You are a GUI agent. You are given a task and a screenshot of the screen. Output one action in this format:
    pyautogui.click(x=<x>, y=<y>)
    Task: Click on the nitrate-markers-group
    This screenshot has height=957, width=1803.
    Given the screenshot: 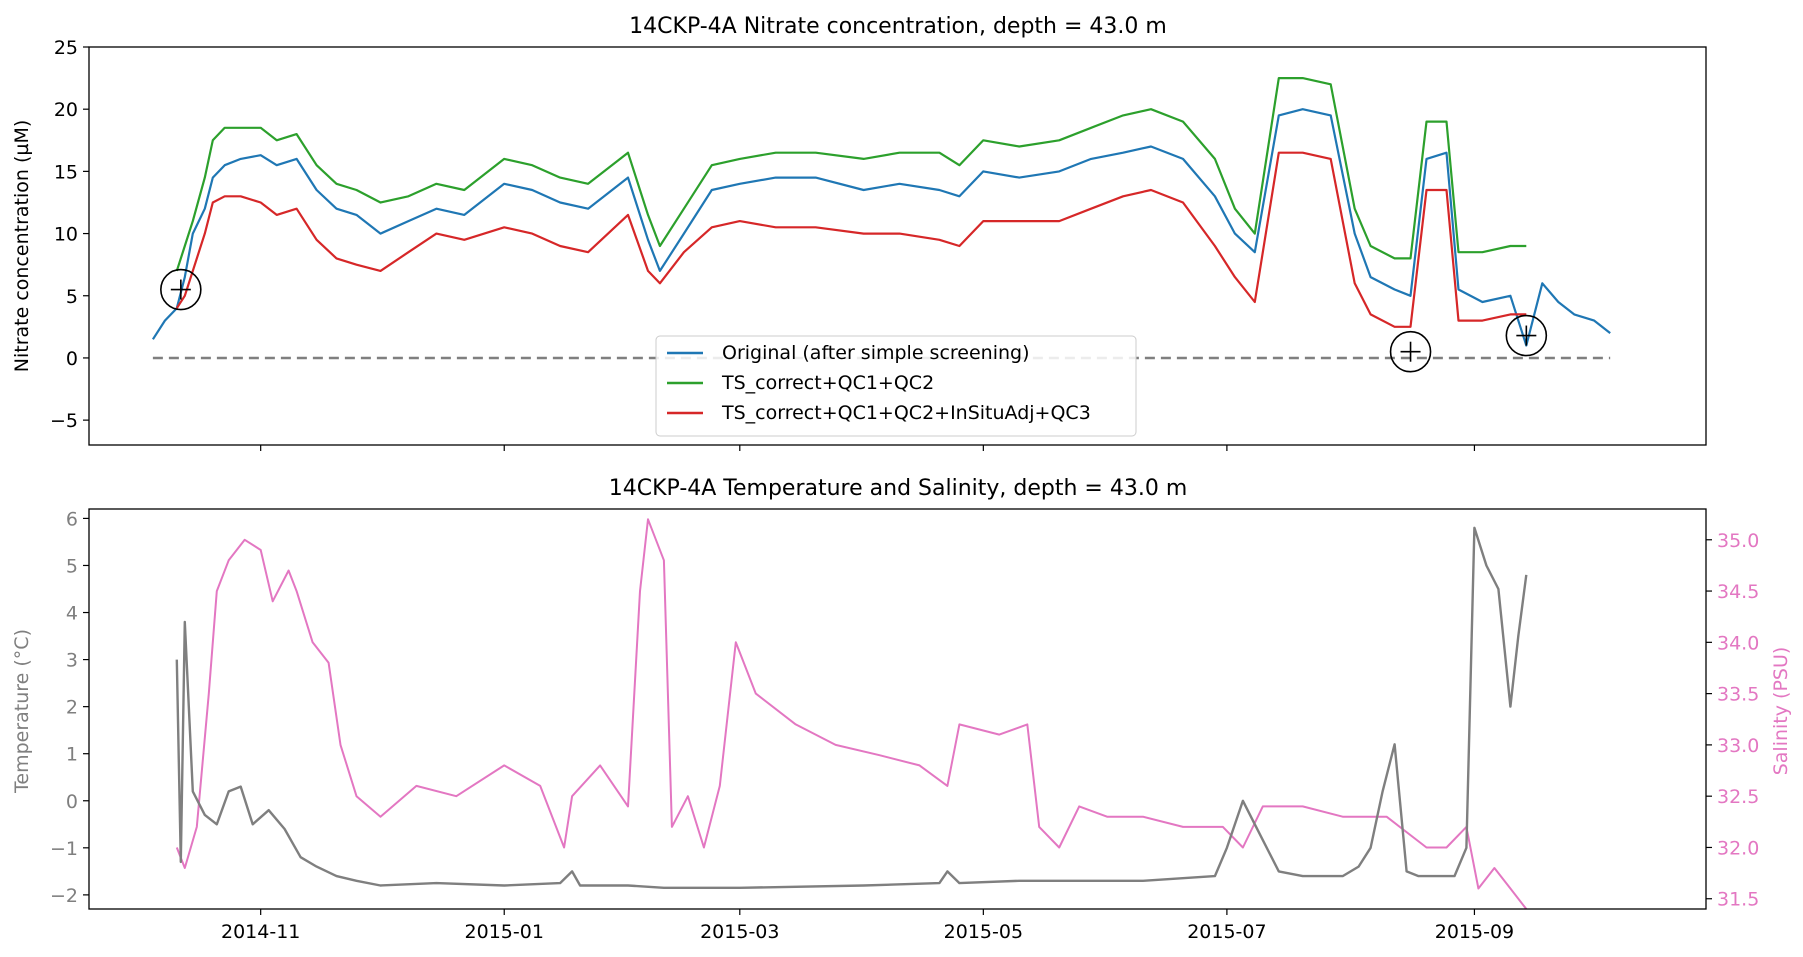 What is the action you would take?
    pyautogui.click(x=854, y=320)
    